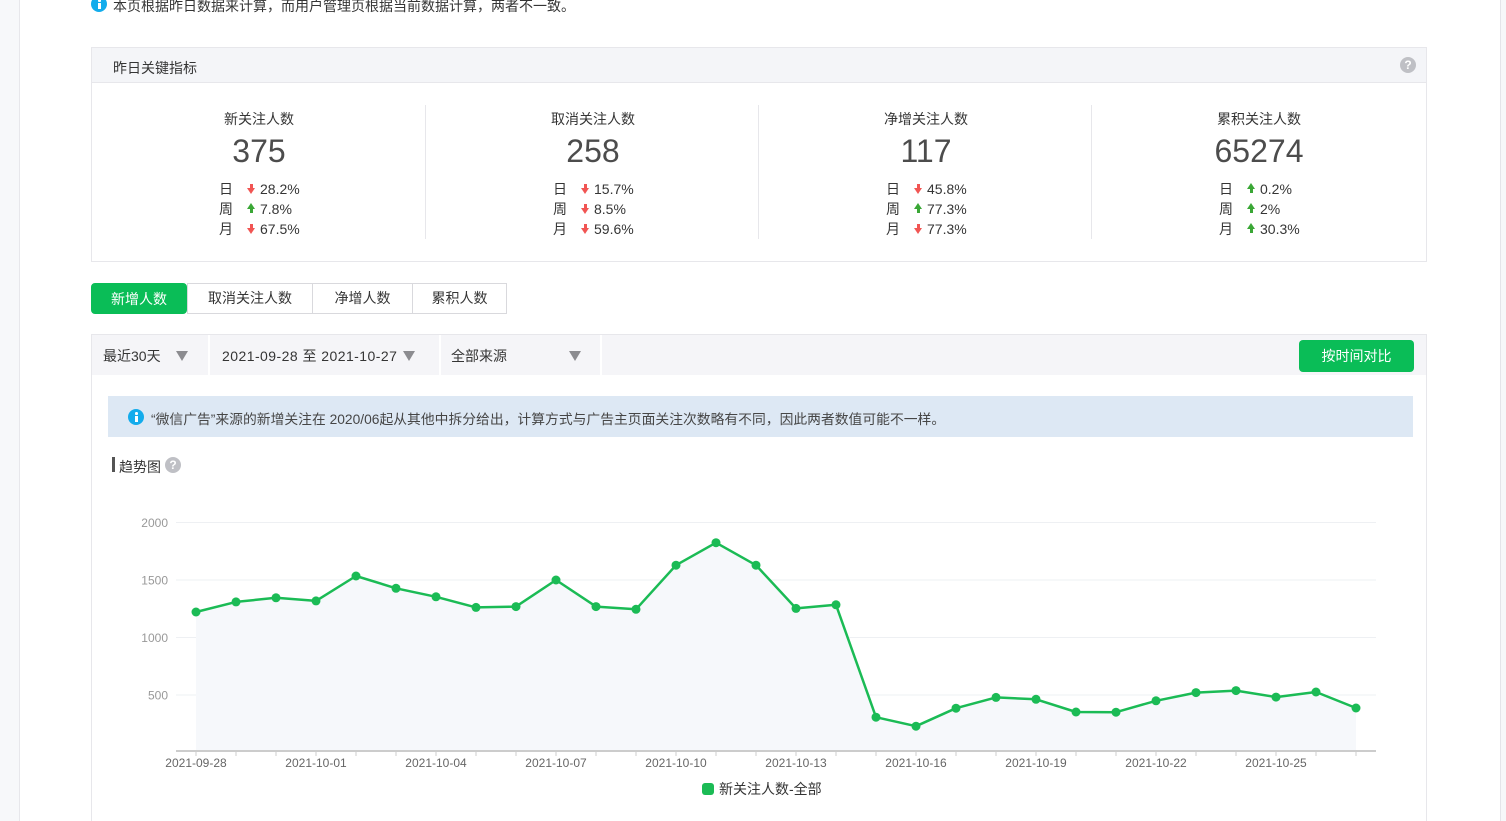  Describe the element at coordinates (770, 789) in the screenshot. I see `svg-text: 新关注人数-全部` at that location.